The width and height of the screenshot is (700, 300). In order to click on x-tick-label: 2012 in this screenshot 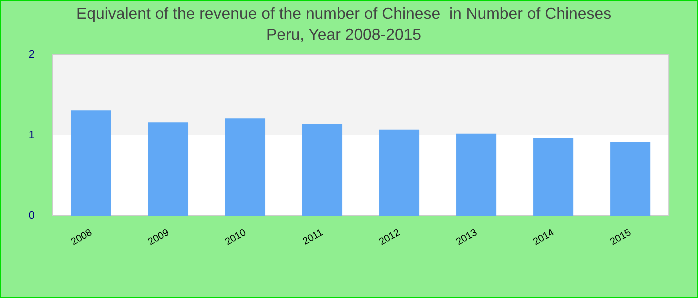, I will do `click(390, 237)`.